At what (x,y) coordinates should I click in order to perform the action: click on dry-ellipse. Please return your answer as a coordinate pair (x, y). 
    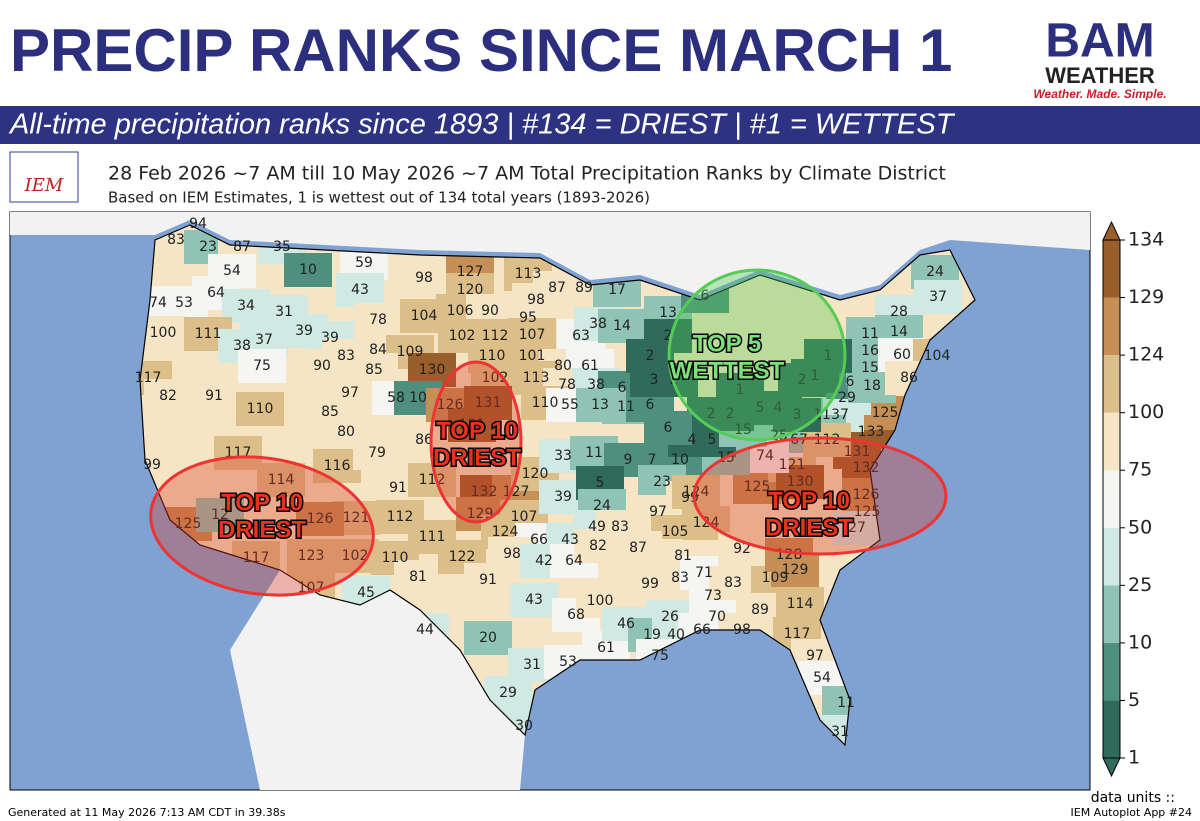
    Looking at the image, I should click on (820, 496).